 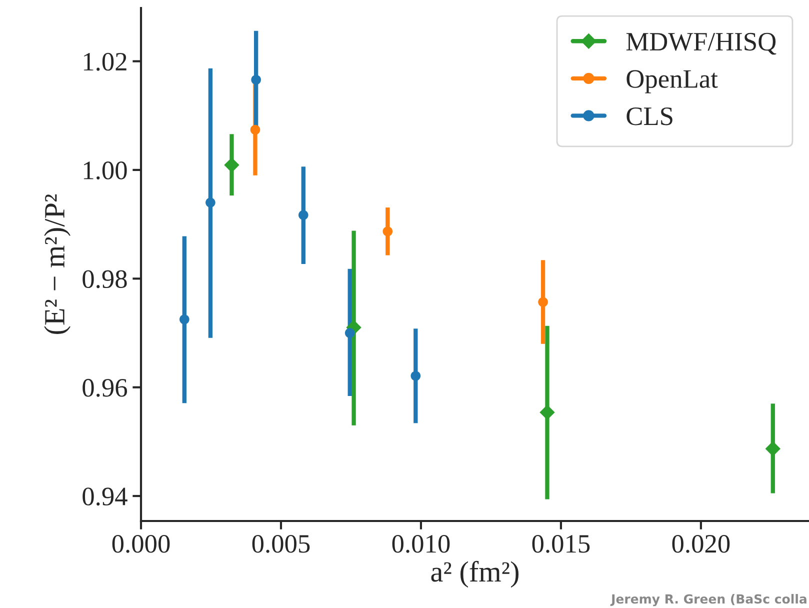 What do you see at coordinates (708, 600) in the screenshot?
I see `text: Jeremy R. Green (BaSc colla` at bounding box center [708, 600].